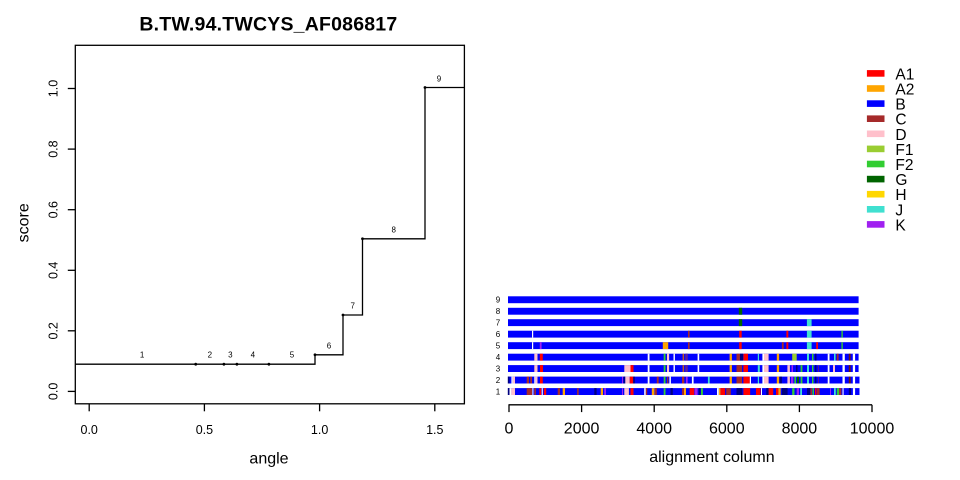 Image resolution: width=960 pixels, height=480 pixels. What do you see at coordinates (54, 270) in the screenshot?
I see `svg-text: 0.4` at bounding box center [54, 270].